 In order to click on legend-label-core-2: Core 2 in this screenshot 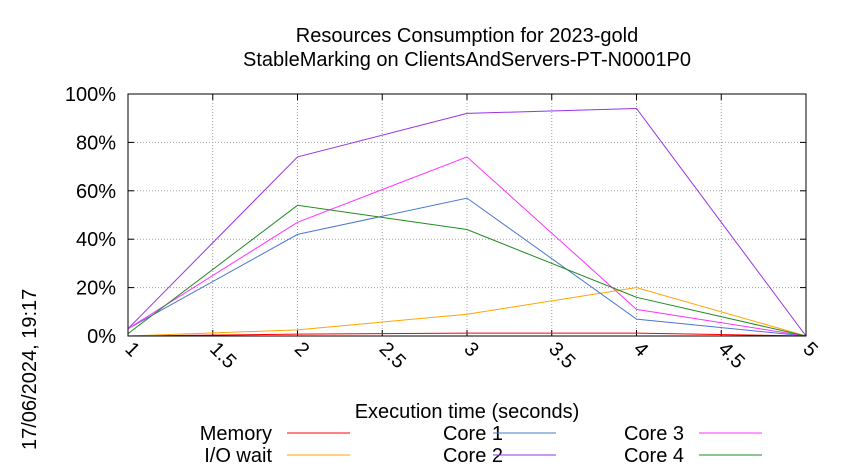, I will do `click(473, 456)`.